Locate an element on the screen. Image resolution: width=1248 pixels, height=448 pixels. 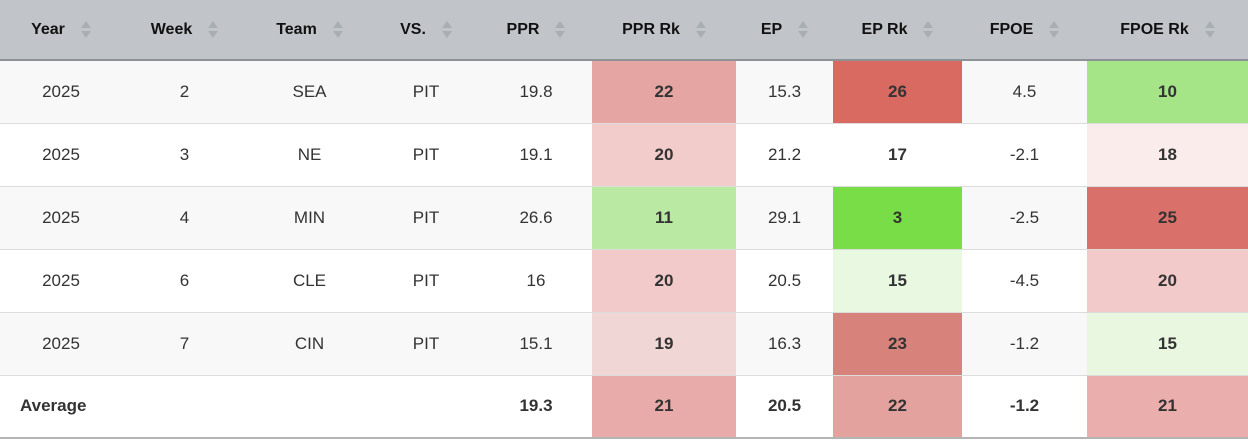
cell-team: CLE is located at coordinates (309, 281).